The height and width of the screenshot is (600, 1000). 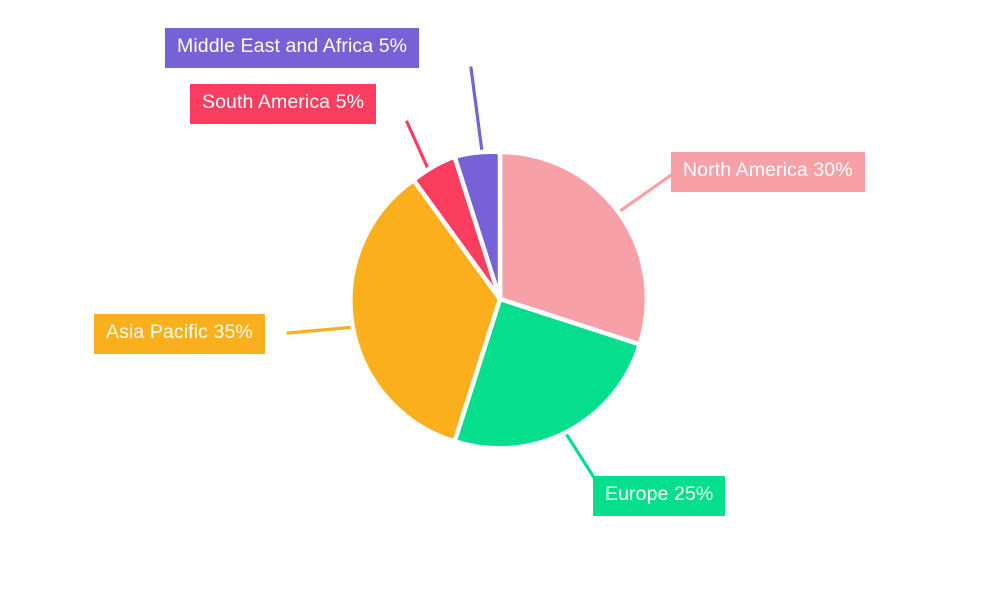 What do you see at coordinates (573, 248) in the screenshot?
I see `pie-slice-north-america` at bounding box center [573, 248].